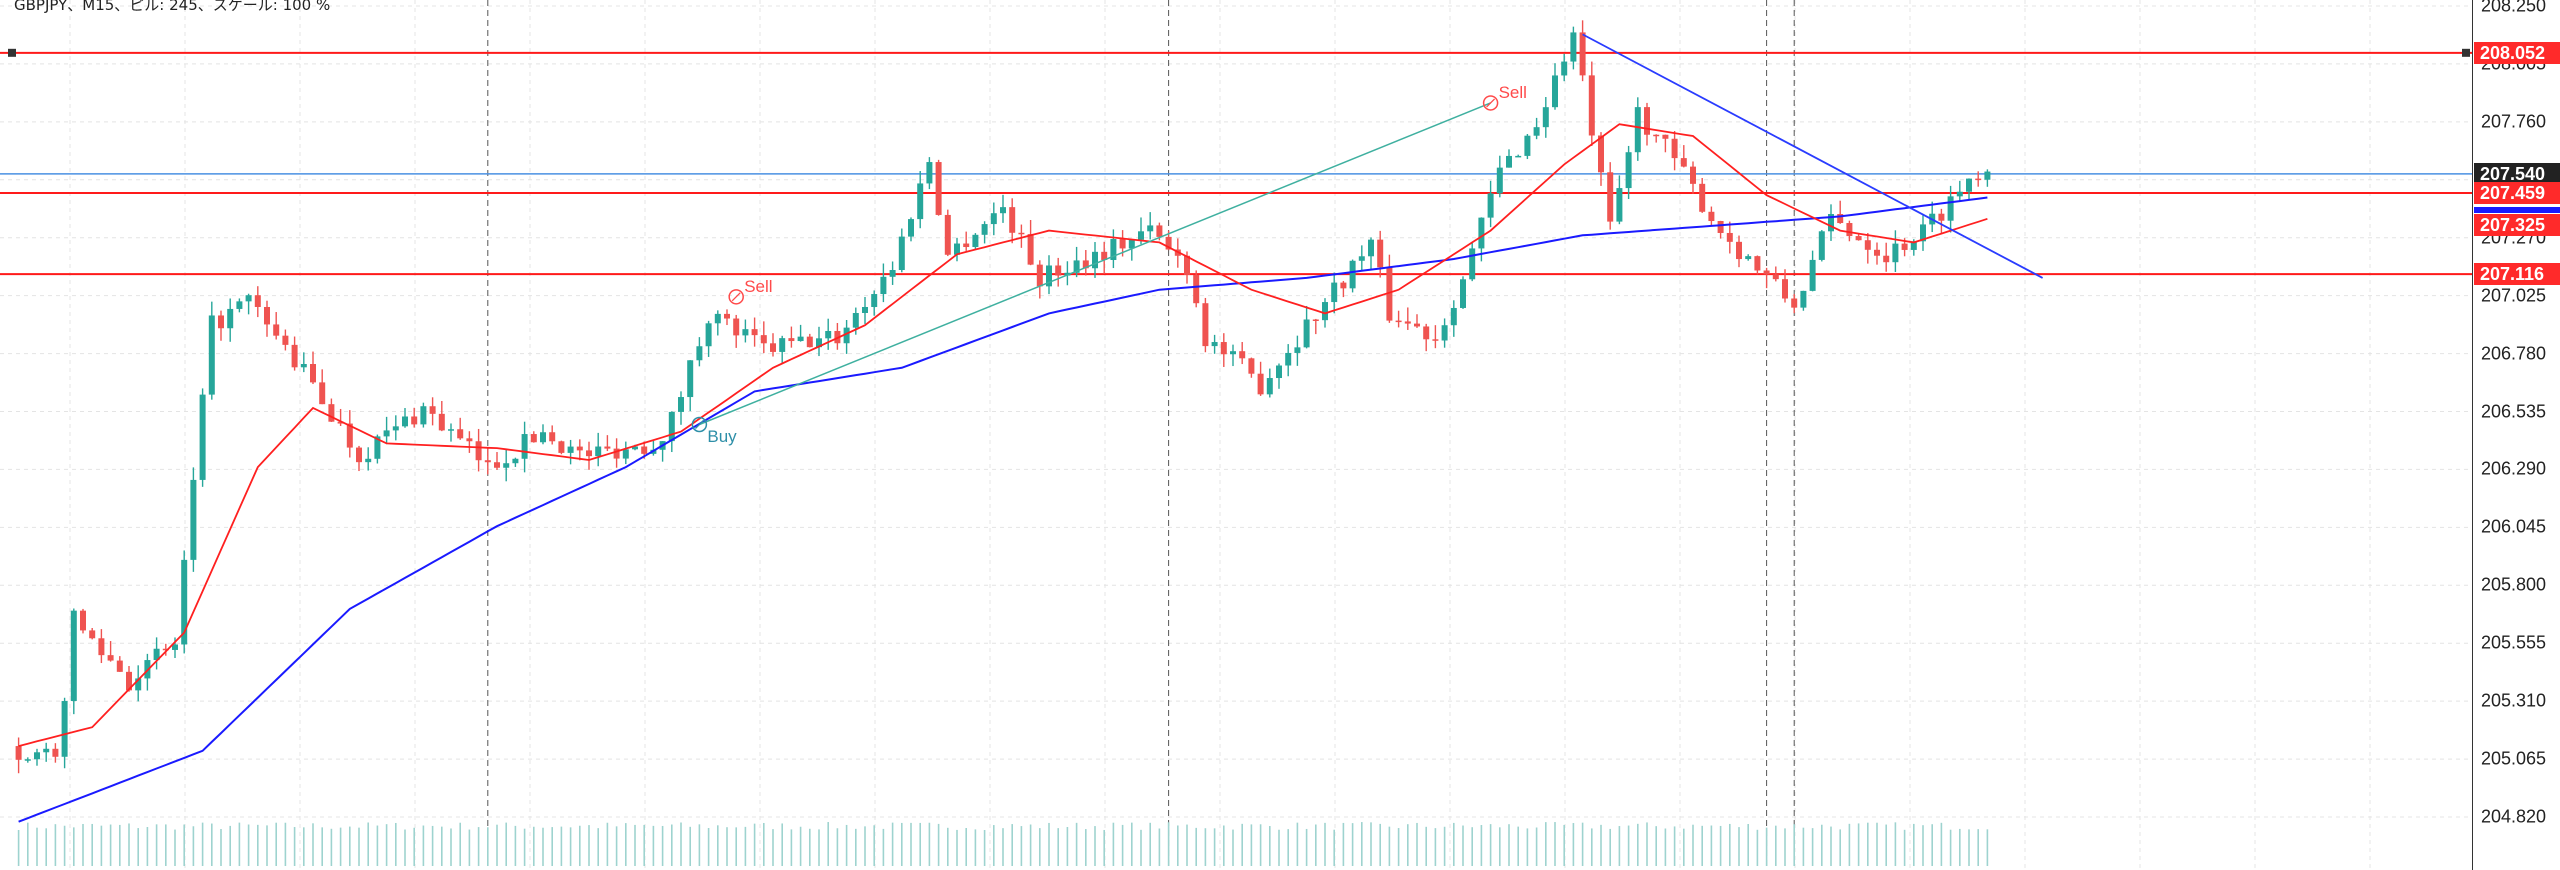 This screenshot has width=2560, height=870. What do you see at coordinates (2514, 8) in the screenshot?
I see `price-tick-label: 208.250` at bounding box center [2514, 8].